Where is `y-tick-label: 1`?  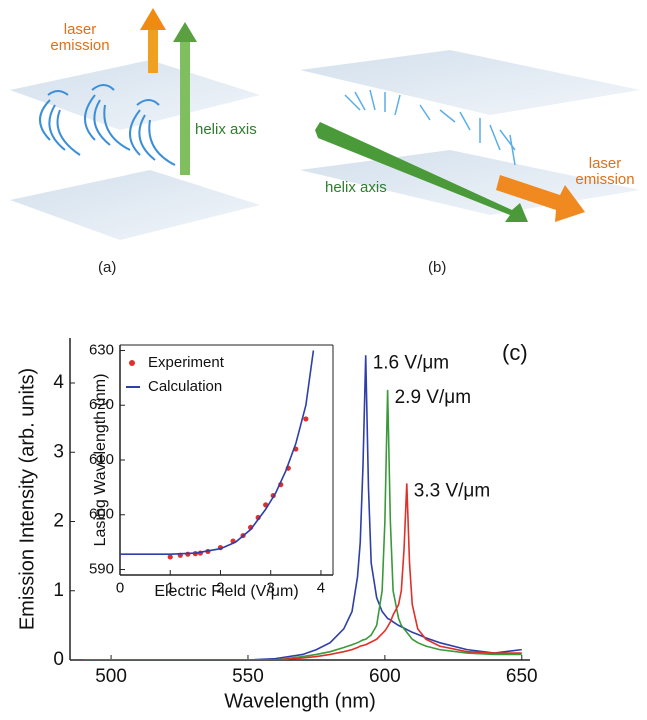 y-tick-label: 1 is located at coordinates (58, 590).